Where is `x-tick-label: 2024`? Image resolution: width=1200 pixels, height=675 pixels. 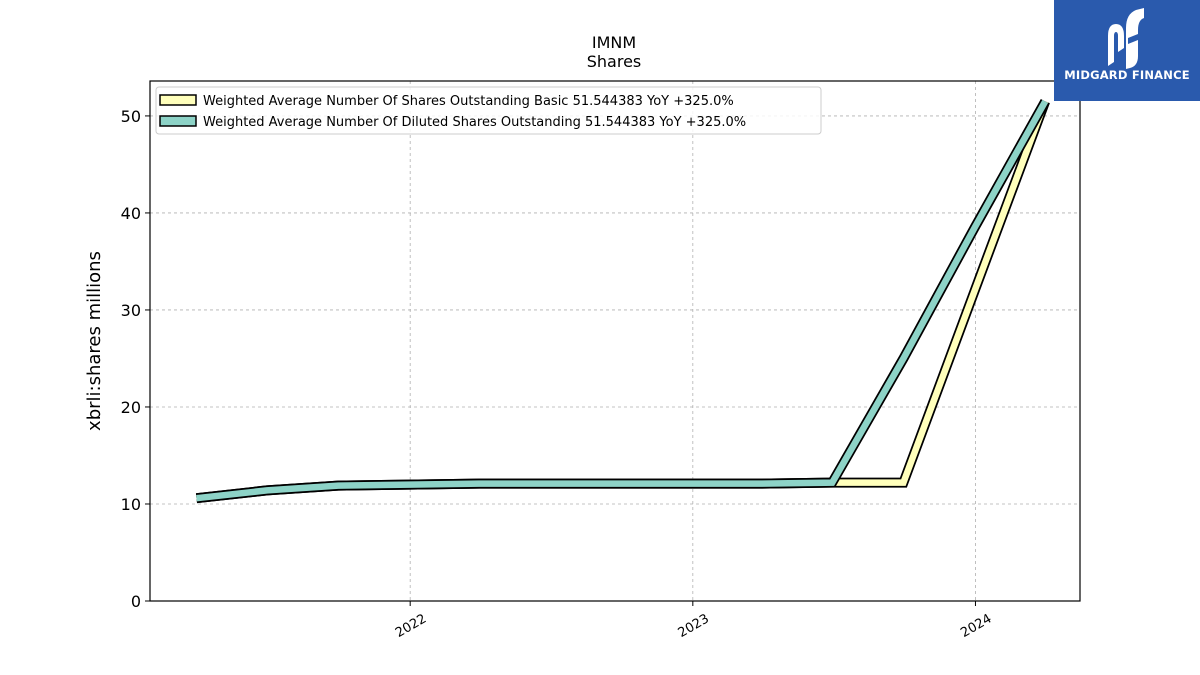
x-tick-label: 2024 is located at coordinates (976, 626).